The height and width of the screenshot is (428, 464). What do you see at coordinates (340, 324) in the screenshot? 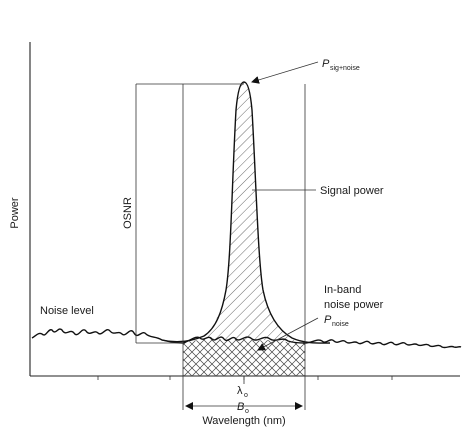
I see `p-noise-sub: noise` at bounding box center [340, 324].